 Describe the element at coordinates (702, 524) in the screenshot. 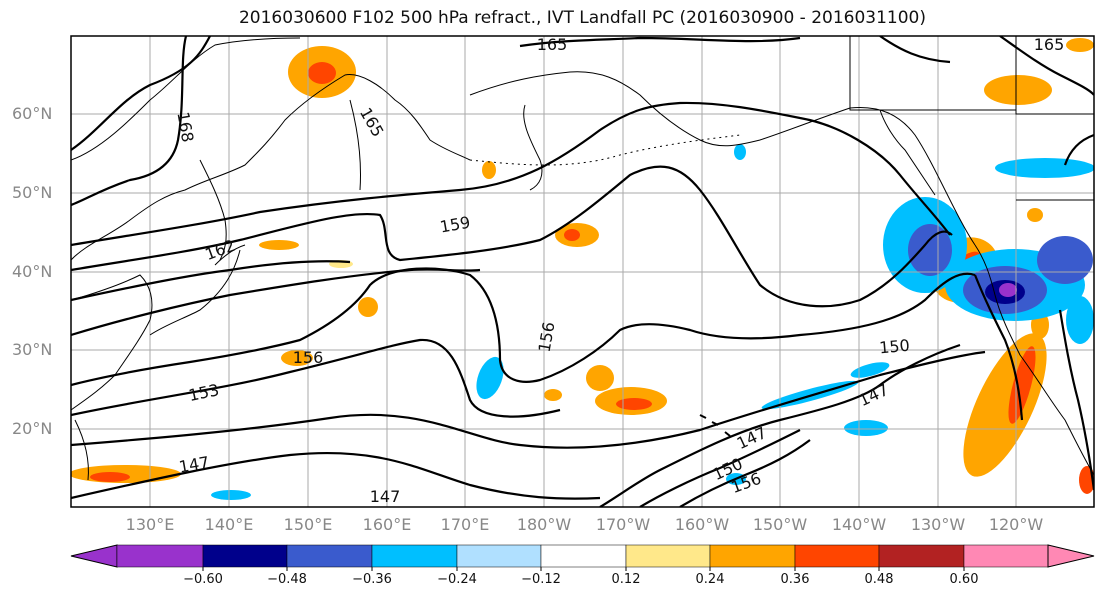

I see `lon-label: 160°W` at that location.